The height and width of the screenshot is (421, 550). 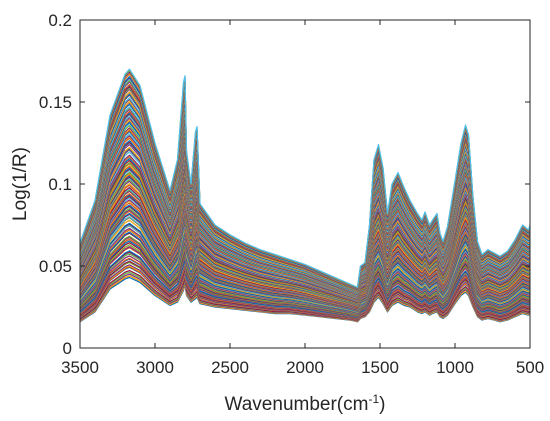 What do you see at coordinates (60, 184) in the screenshot?
I see `y-tick-label: 0.1` at bounding box center [60, 184].